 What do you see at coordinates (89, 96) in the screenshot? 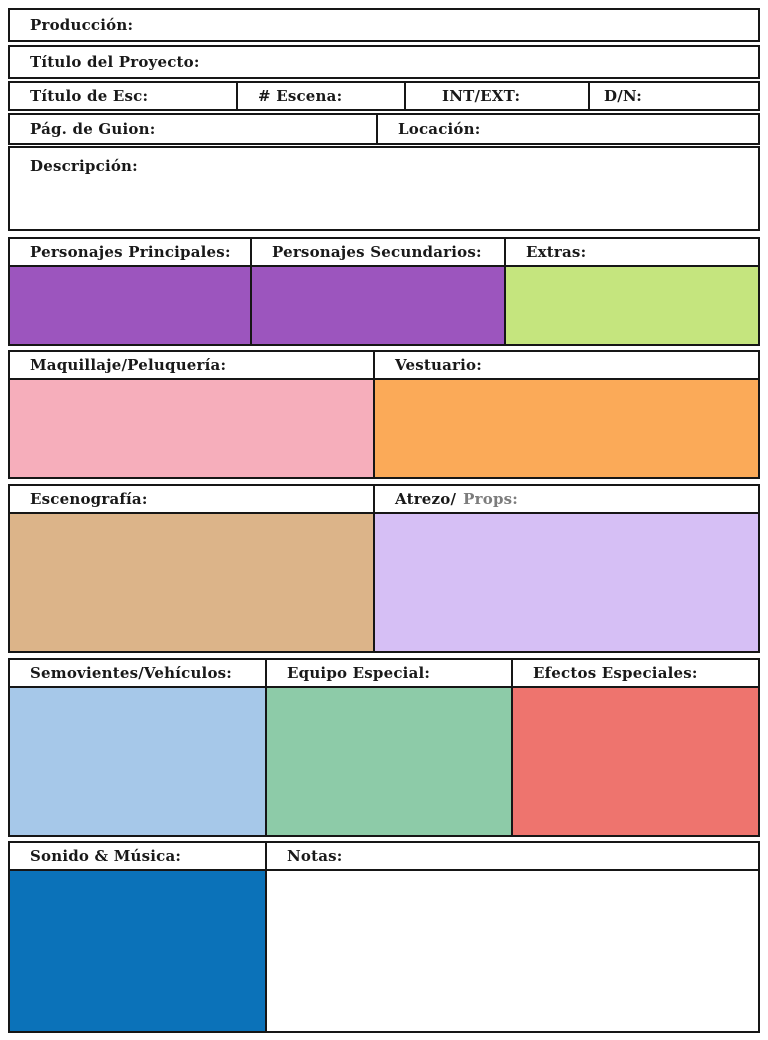
I see `titulo-esc-label: Título de Esc:` at bounding box center [89, 96].